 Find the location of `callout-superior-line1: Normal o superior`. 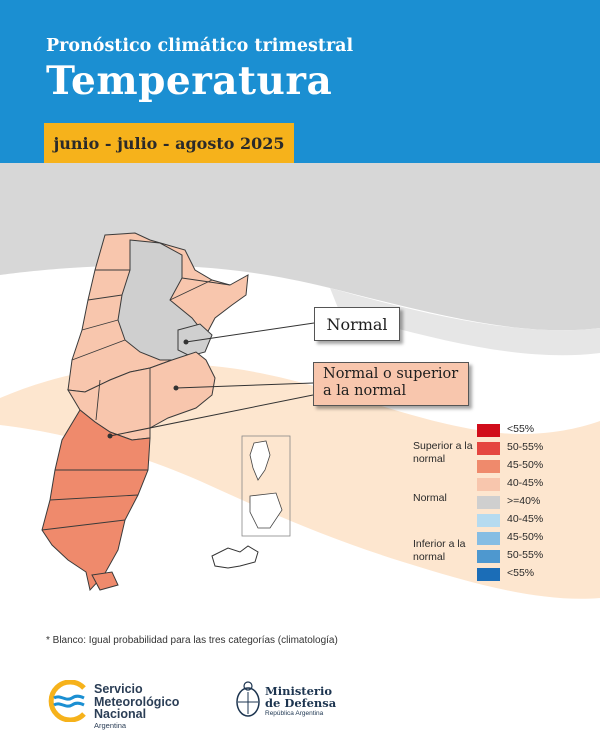

callout-superior-line1: Normal o superior is located at coordinates (391, 374).